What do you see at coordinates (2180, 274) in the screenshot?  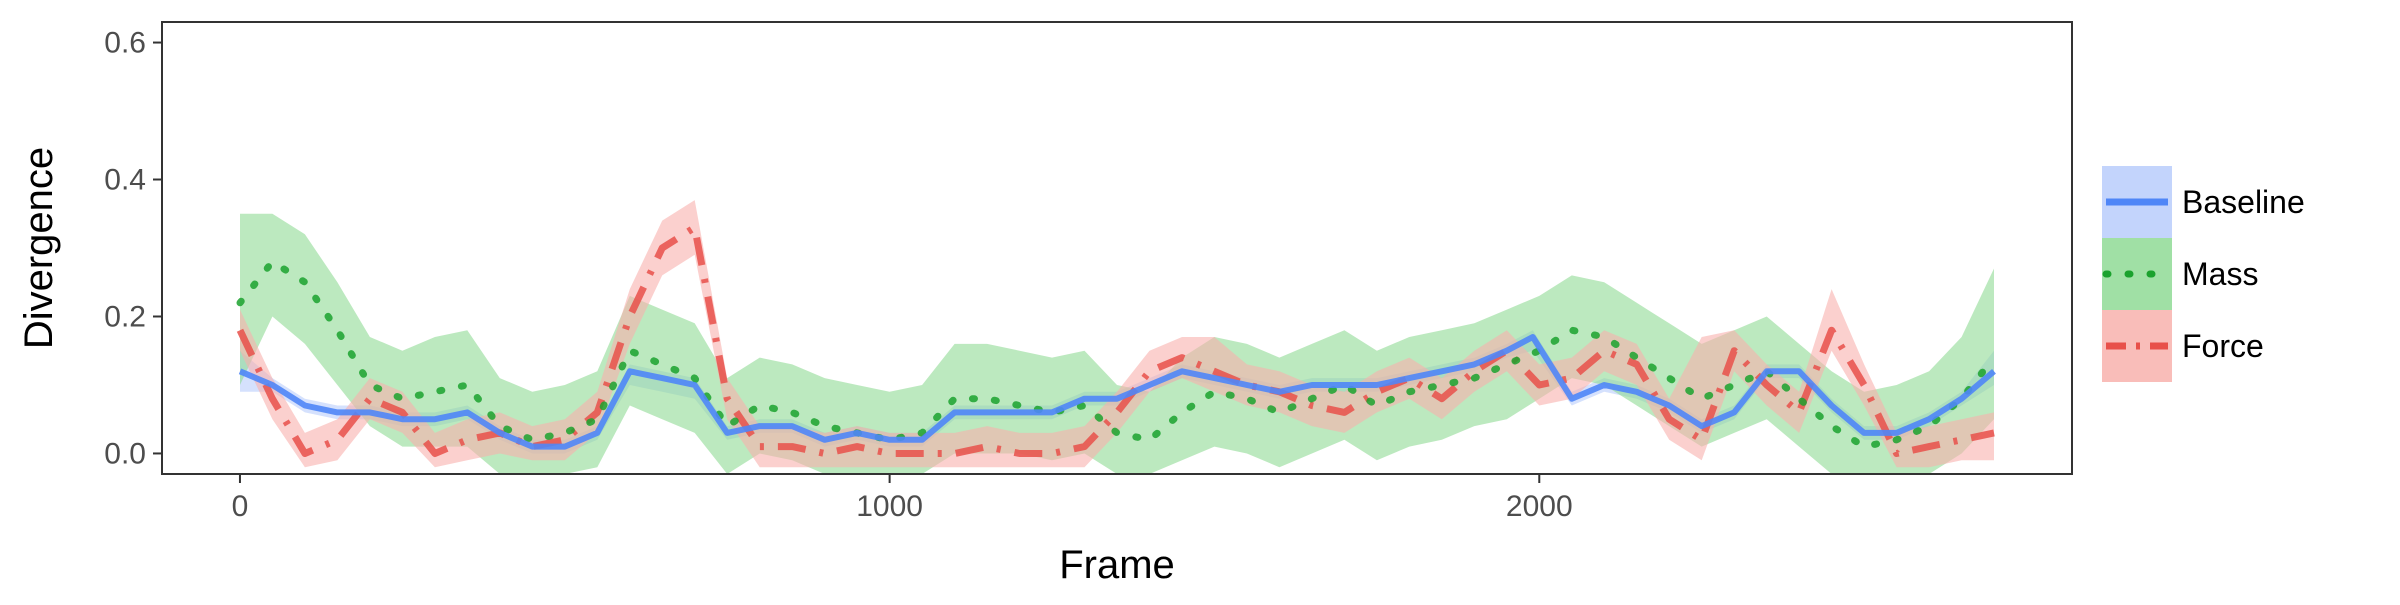 I see `legend-item-mass: Mass` at bounding box center [2180, 274].